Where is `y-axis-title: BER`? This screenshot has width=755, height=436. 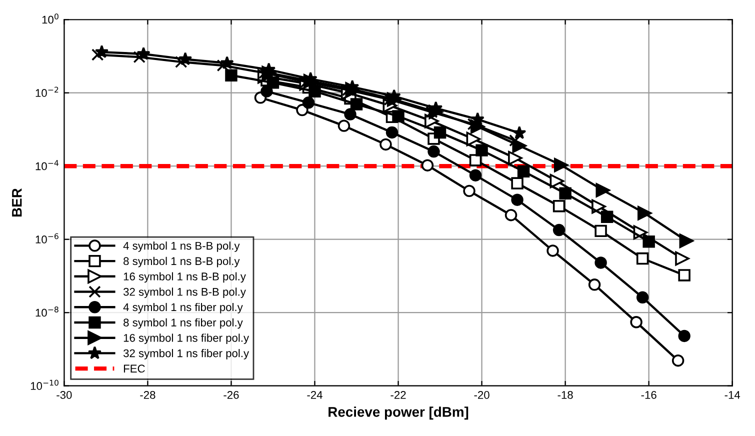 y-axis-title: BER is located at coordinates (17, 202).